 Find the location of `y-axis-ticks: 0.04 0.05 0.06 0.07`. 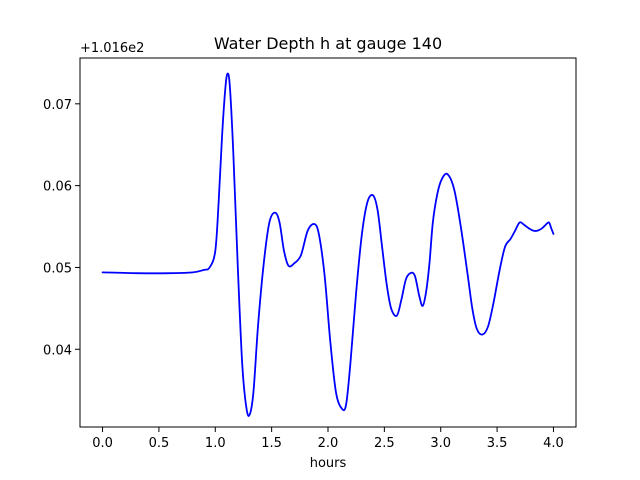

y-axis-ticks: 0.04 0.05 0.06 0.07 is located at coordinates (61, 228).